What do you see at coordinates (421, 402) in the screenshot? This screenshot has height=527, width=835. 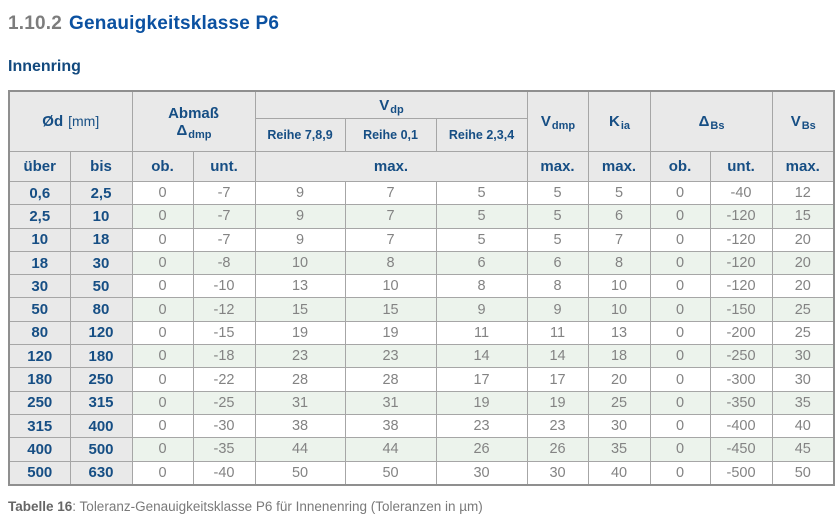 I see `table-row: 250 315 0 -25 31 31 19 19 25 0 -350 35` at bounding box center [421, 402].